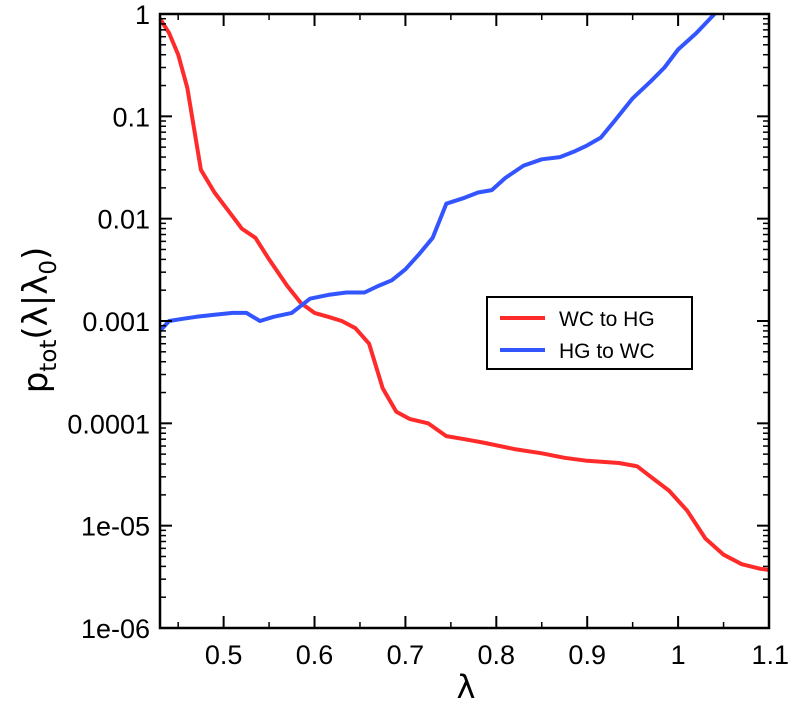  I want to click on y-axis-label-mid: (λ|λ, so click(36, 307).